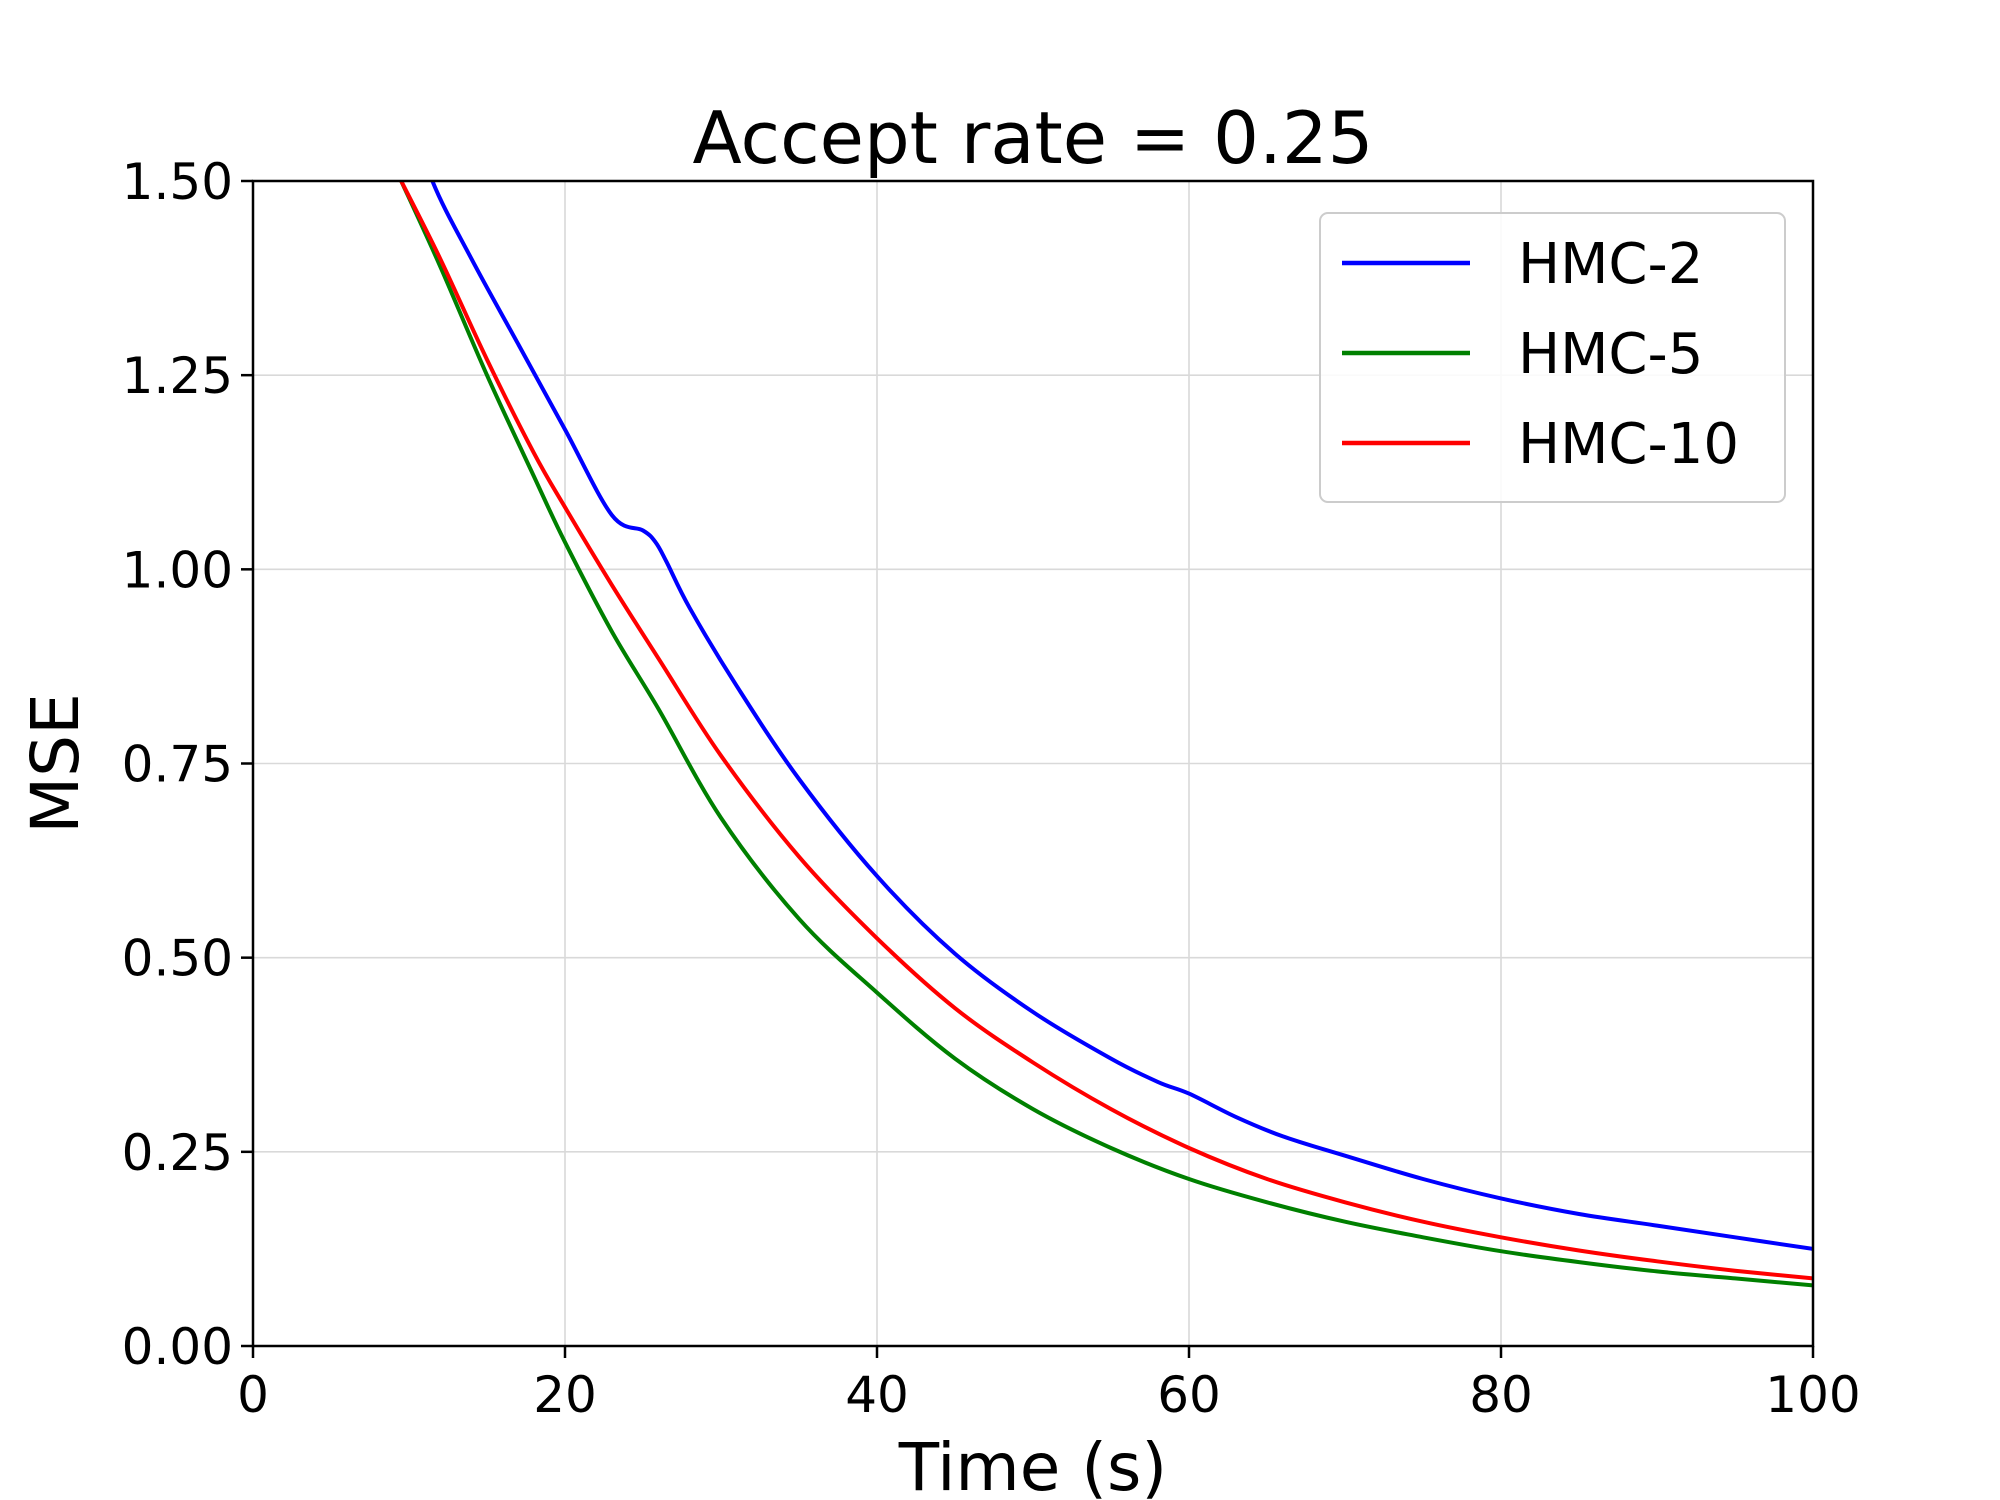  Describe the element at coordinates (253, 1395) in the screenshot. I see `x-tick-label: 0` at that location.